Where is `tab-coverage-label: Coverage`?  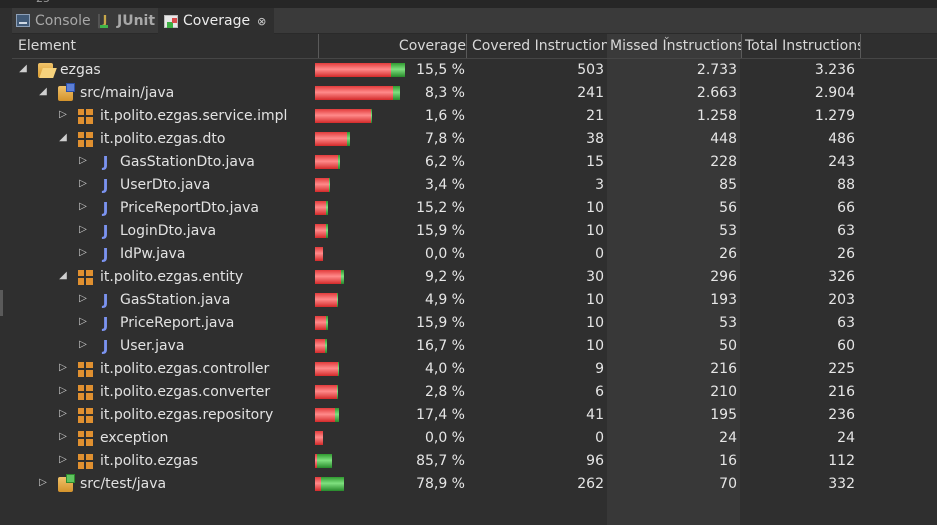 tab-coverage-label: Coverage is located at coordinates (217, 21).